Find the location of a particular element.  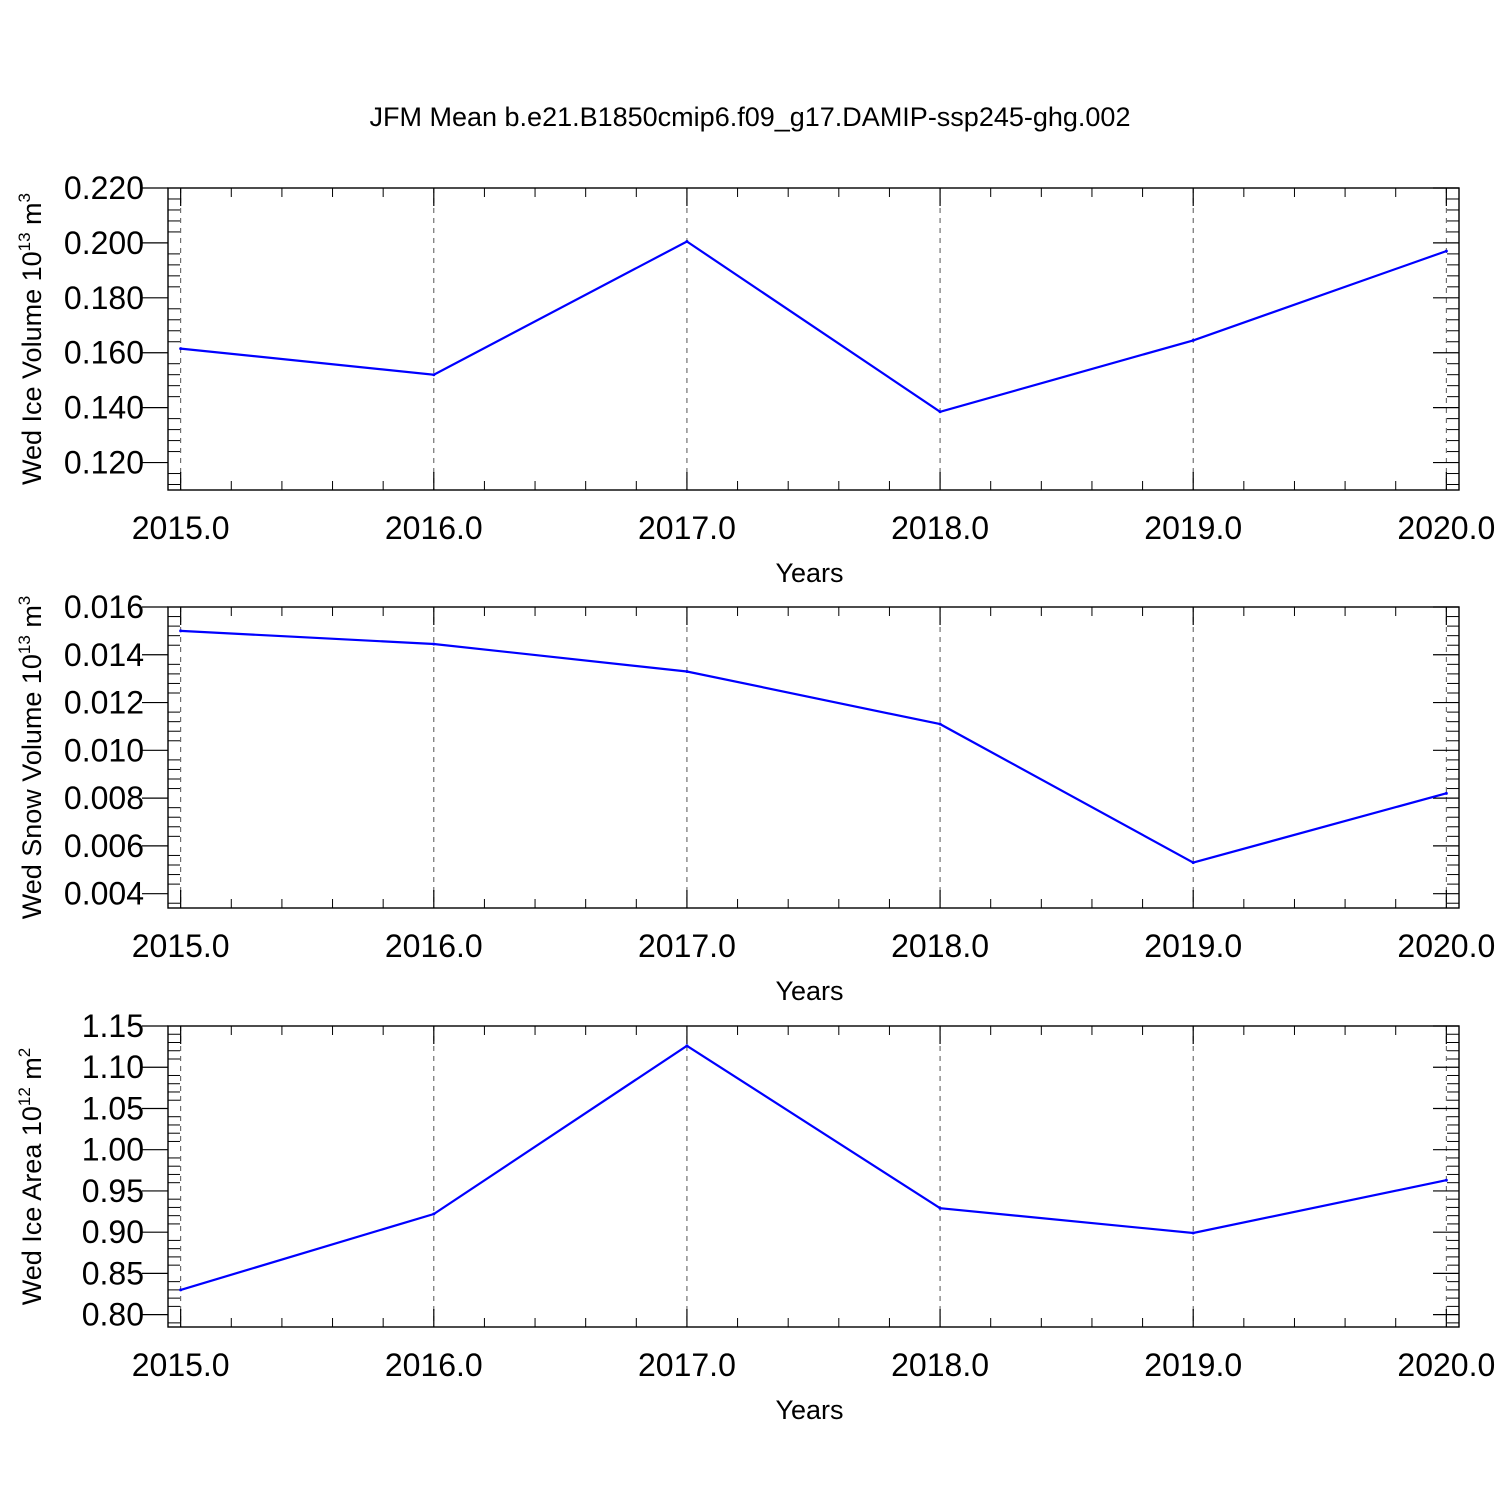

y-tick-label: 0.180 is located at coordinates (104, 298).